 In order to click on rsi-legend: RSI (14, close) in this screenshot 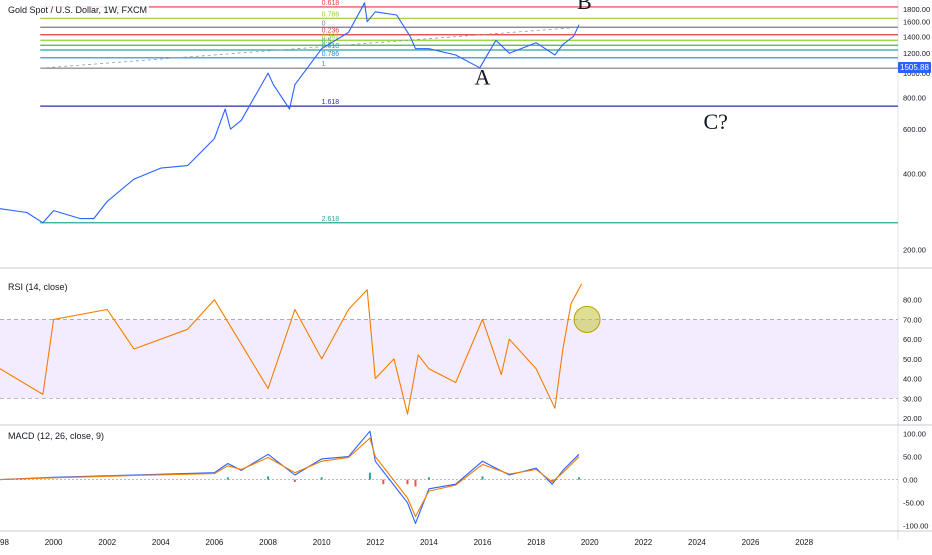, I will do `click(38, 287)`.